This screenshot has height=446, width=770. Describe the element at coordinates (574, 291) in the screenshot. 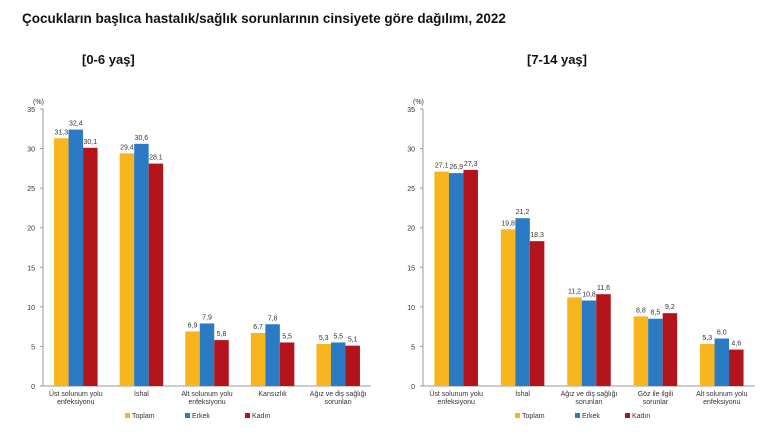

I see `data-label: 11,2` at that location.